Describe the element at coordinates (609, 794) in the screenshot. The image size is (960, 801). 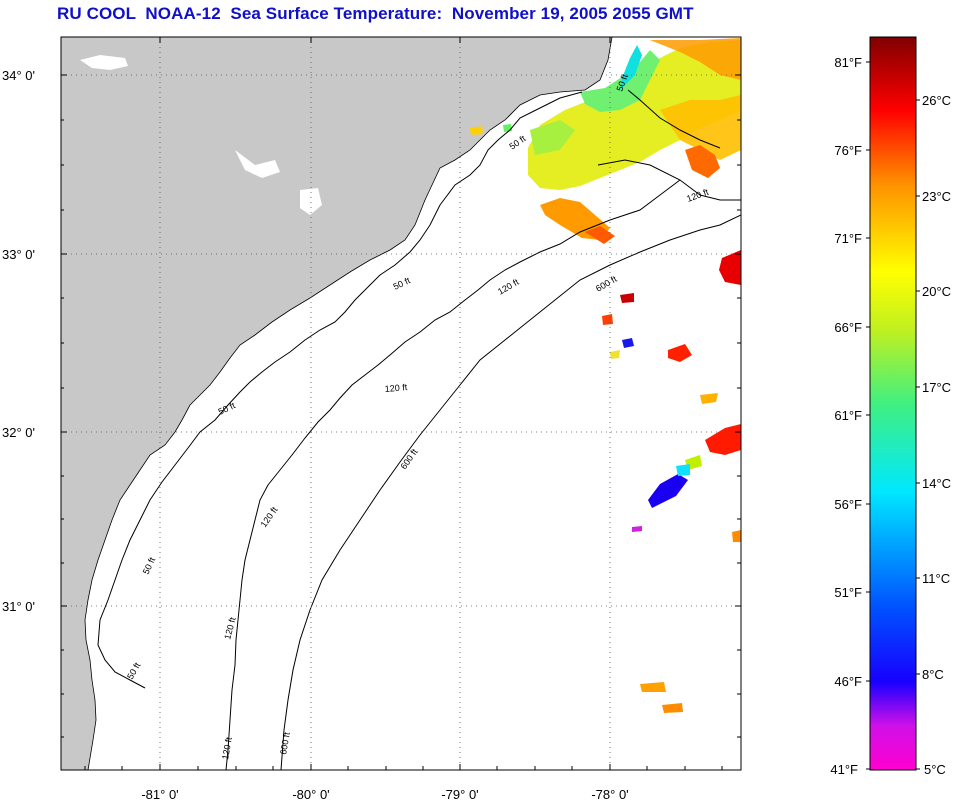
I see `lon-label: -78° 0'` at that location.